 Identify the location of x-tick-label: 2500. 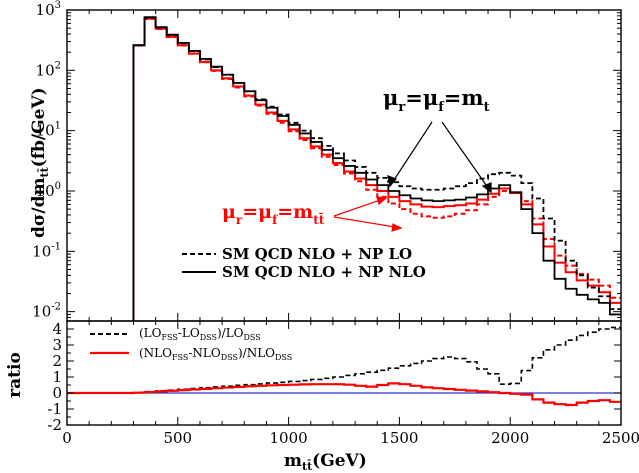
(620, 438).